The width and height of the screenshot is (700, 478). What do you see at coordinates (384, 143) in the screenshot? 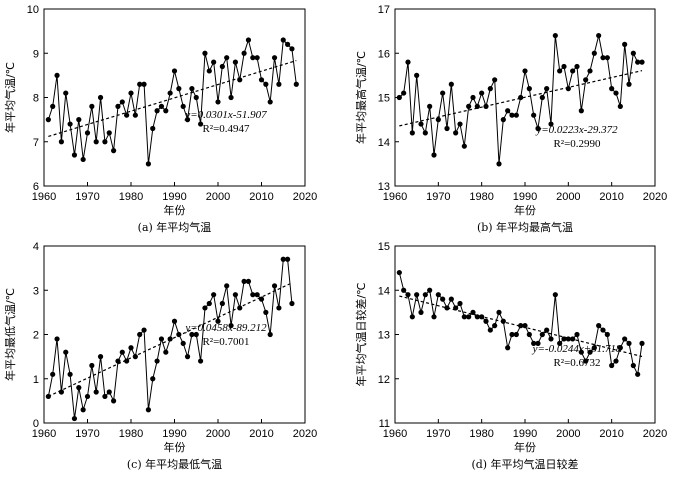
I see `y-tick-label: 14` at bounding box center [384, 143].